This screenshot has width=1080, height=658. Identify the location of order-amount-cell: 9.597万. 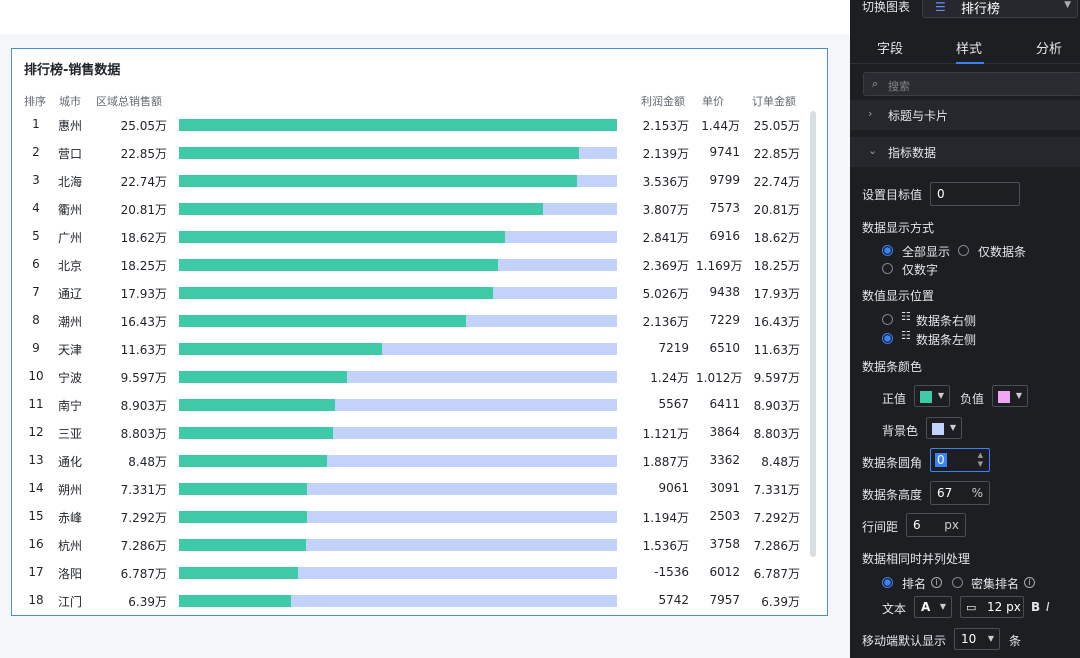
(776, 378).